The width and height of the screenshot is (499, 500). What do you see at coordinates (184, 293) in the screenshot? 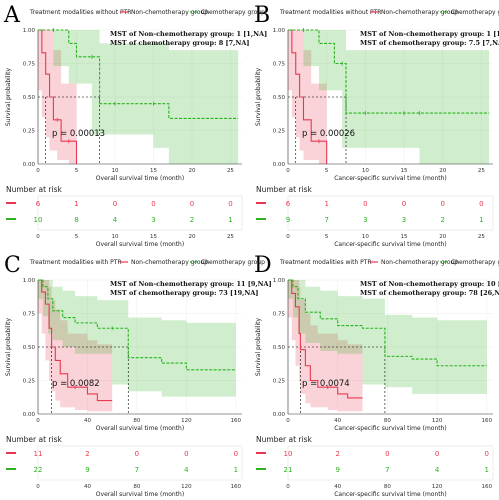
I see `mst-chemo: MST of chemotherapy group: 73 [19,NA]` at bounding box center [184, 293].